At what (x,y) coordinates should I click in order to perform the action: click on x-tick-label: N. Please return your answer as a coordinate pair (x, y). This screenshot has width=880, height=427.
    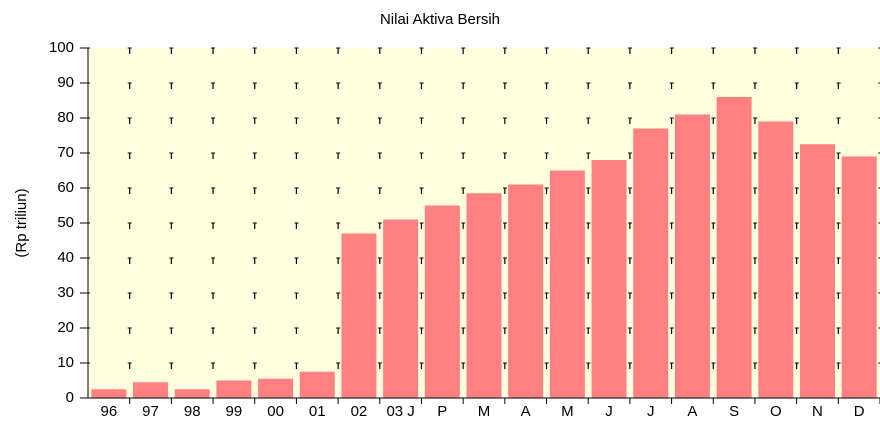
    Looking at the image, I should click on (817, 411).